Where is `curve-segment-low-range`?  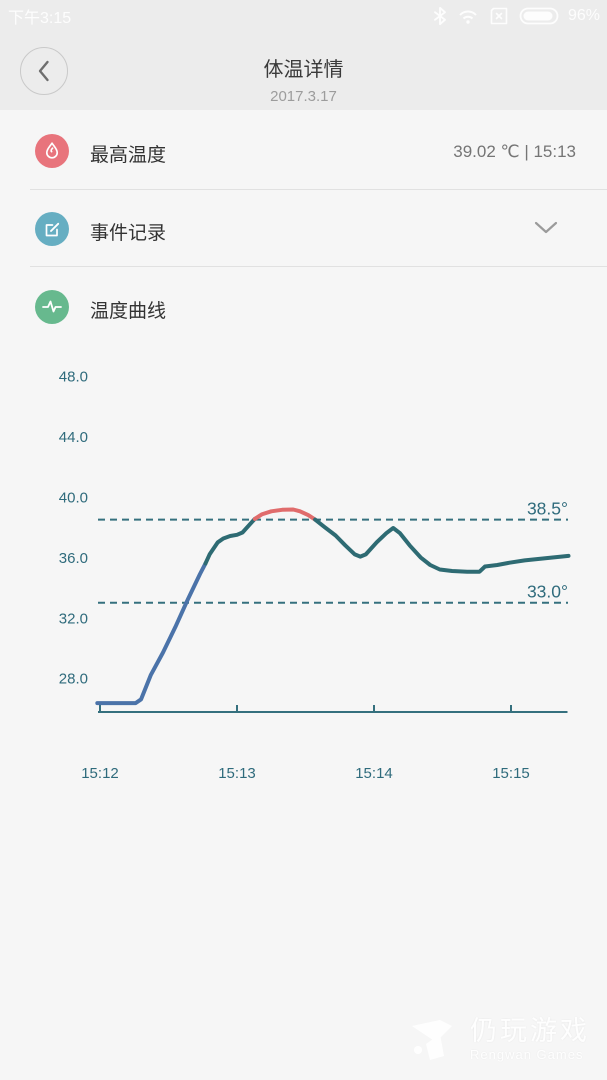 curve-segment-low-range is located at coordinates (151, 633).